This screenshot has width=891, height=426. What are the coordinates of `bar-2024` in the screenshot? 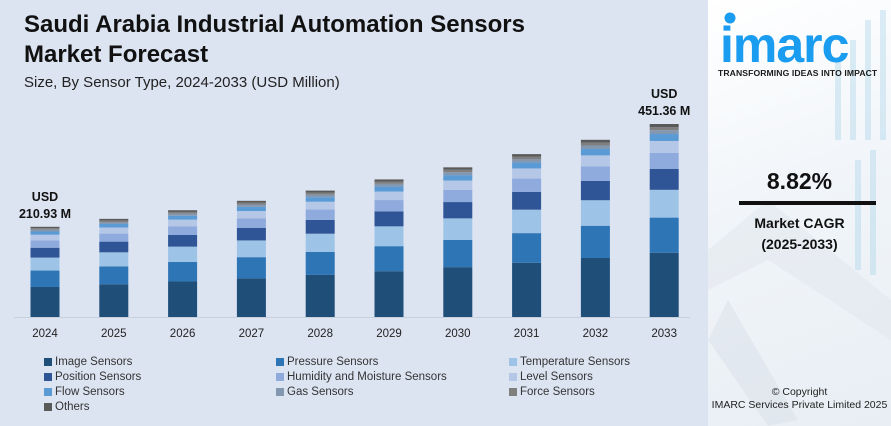 It's located at (45, 271).